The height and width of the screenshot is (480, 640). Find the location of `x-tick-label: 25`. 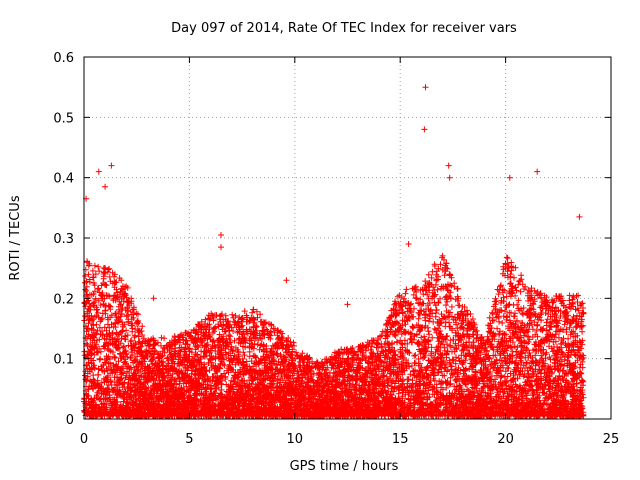

x-tick-label: 25 is located at coordinates (611, 439).